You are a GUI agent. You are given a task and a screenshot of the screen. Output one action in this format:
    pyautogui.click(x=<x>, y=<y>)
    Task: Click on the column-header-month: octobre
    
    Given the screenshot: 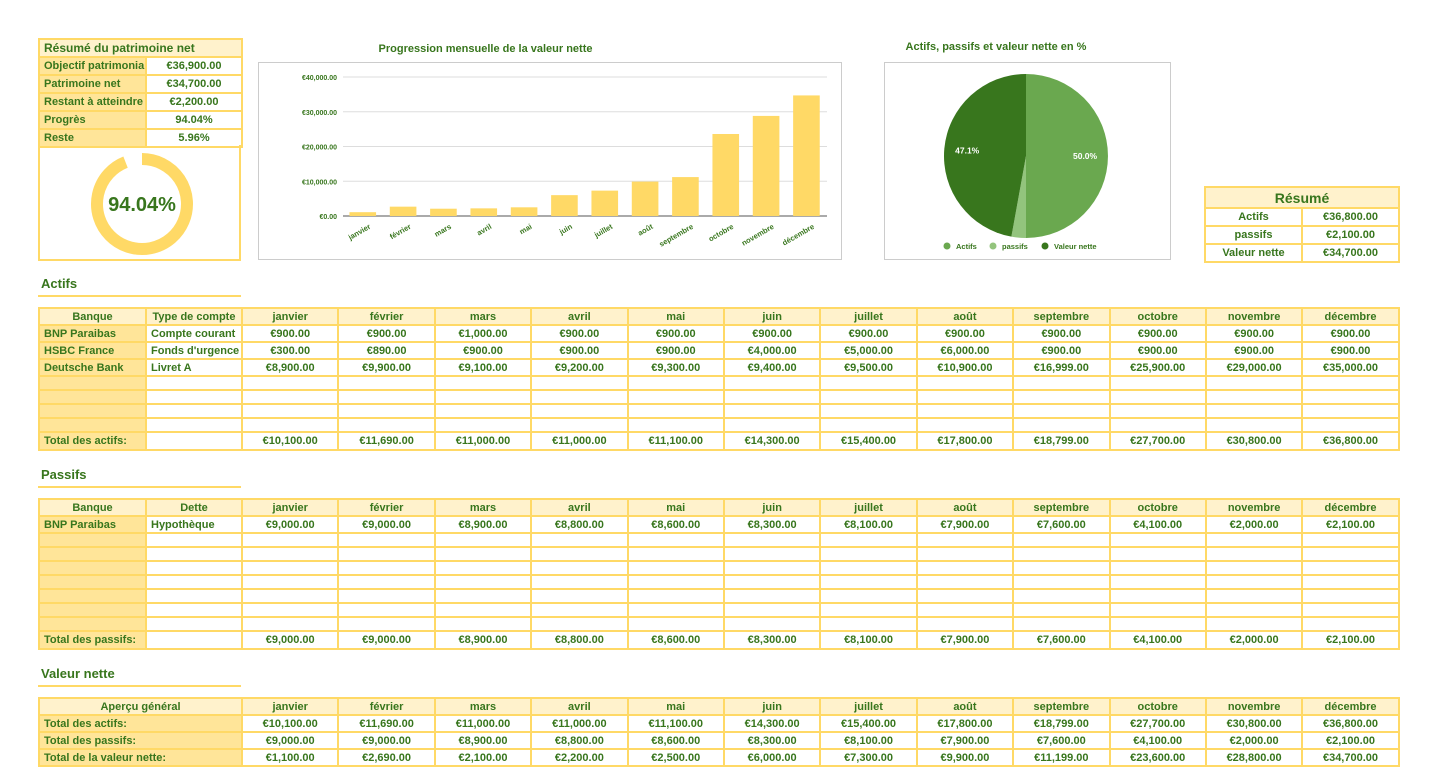 What is the action you would take?
    pyautogui.click(x=1157, y=316)
    